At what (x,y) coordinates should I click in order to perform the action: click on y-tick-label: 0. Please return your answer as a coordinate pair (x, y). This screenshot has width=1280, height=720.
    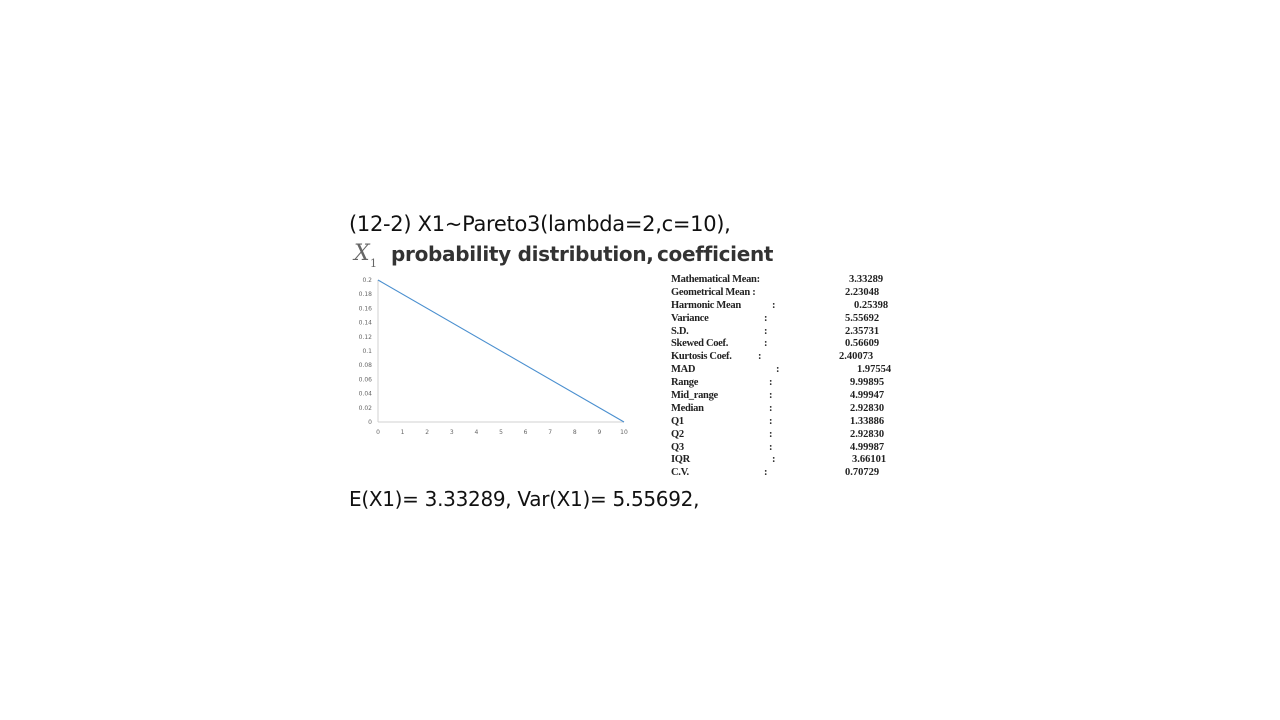
    Looking at the image, I should click on (370, 422).